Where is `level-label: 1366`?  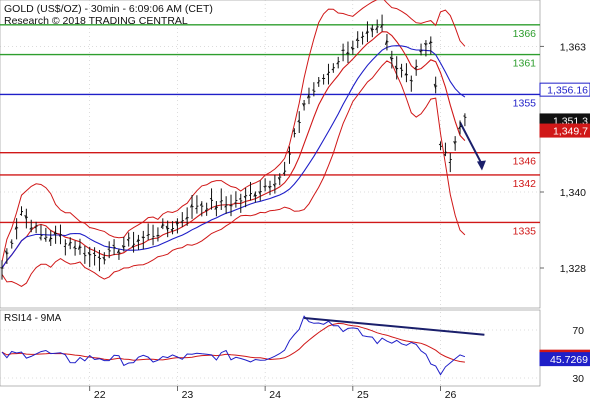 level-label: 1366 is located at coordinates (525, 34).